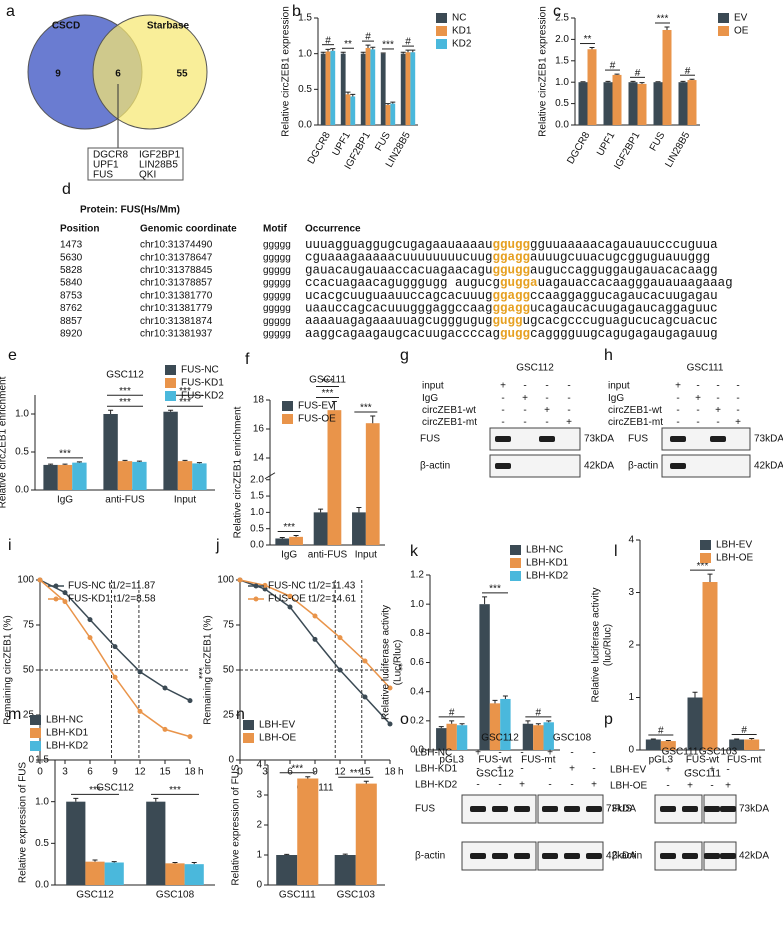 This screenshot has height=925, width=783. What do you see at coordinates (40, 772) in the screenshot?
I see `x-tick-label: 0` at bounding box center [40, 772].